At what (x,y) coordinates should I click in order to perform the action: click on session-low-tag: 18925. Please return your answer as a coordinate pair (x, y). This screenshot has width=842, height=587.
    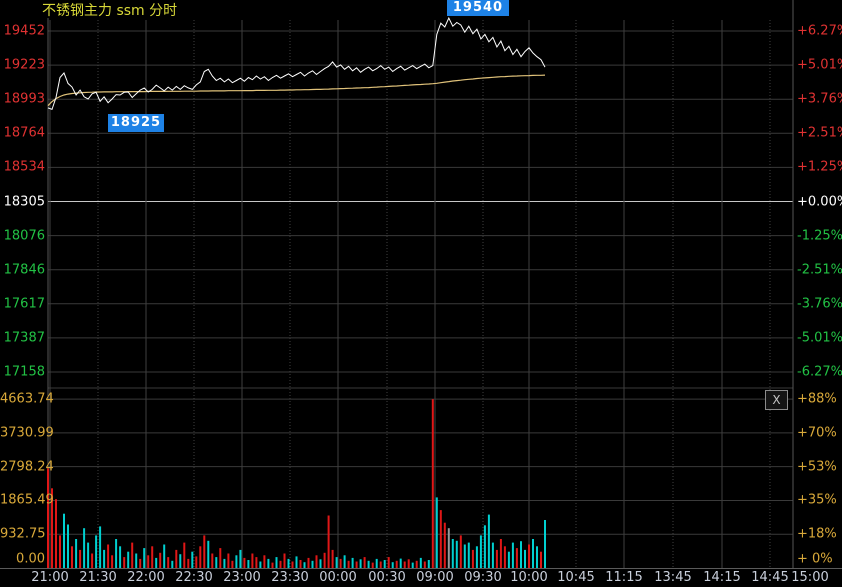
    Looking at the image, I should click on (136, 123).